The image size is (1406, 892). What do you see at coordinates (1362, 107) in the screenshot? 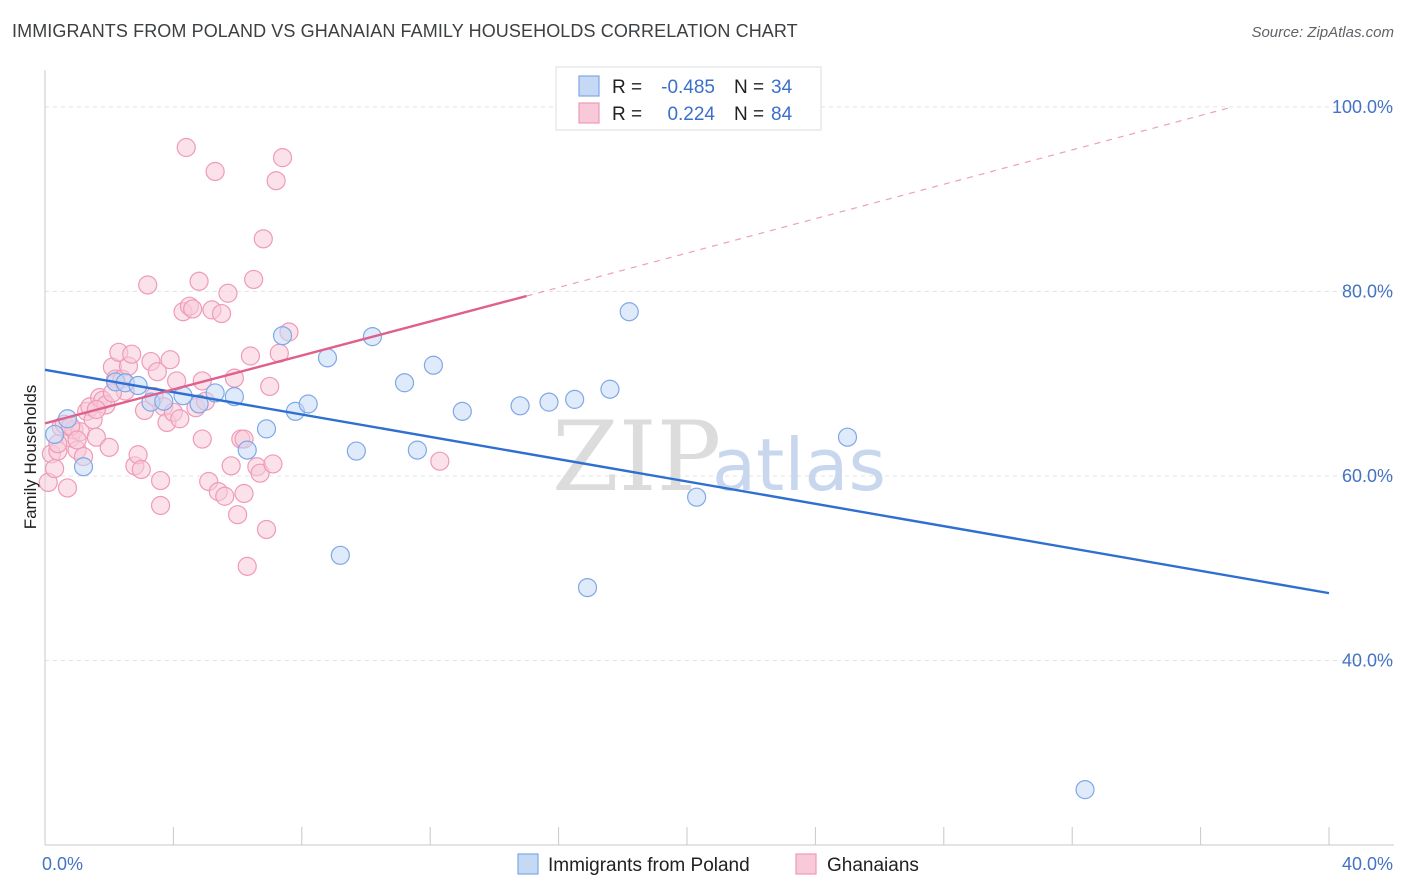
I see `y-tick-label: 100.0%` at bounding box center [1362, 107].